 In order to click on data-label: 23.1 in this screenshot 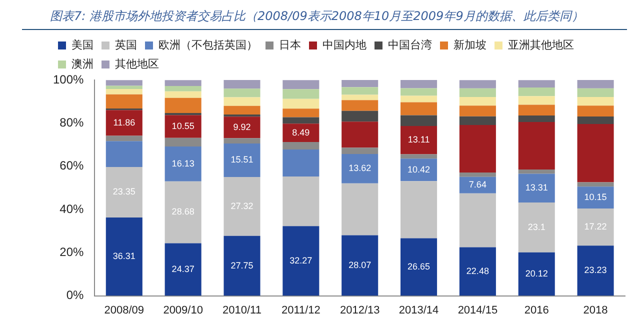, I will do `click(537, 227)`.